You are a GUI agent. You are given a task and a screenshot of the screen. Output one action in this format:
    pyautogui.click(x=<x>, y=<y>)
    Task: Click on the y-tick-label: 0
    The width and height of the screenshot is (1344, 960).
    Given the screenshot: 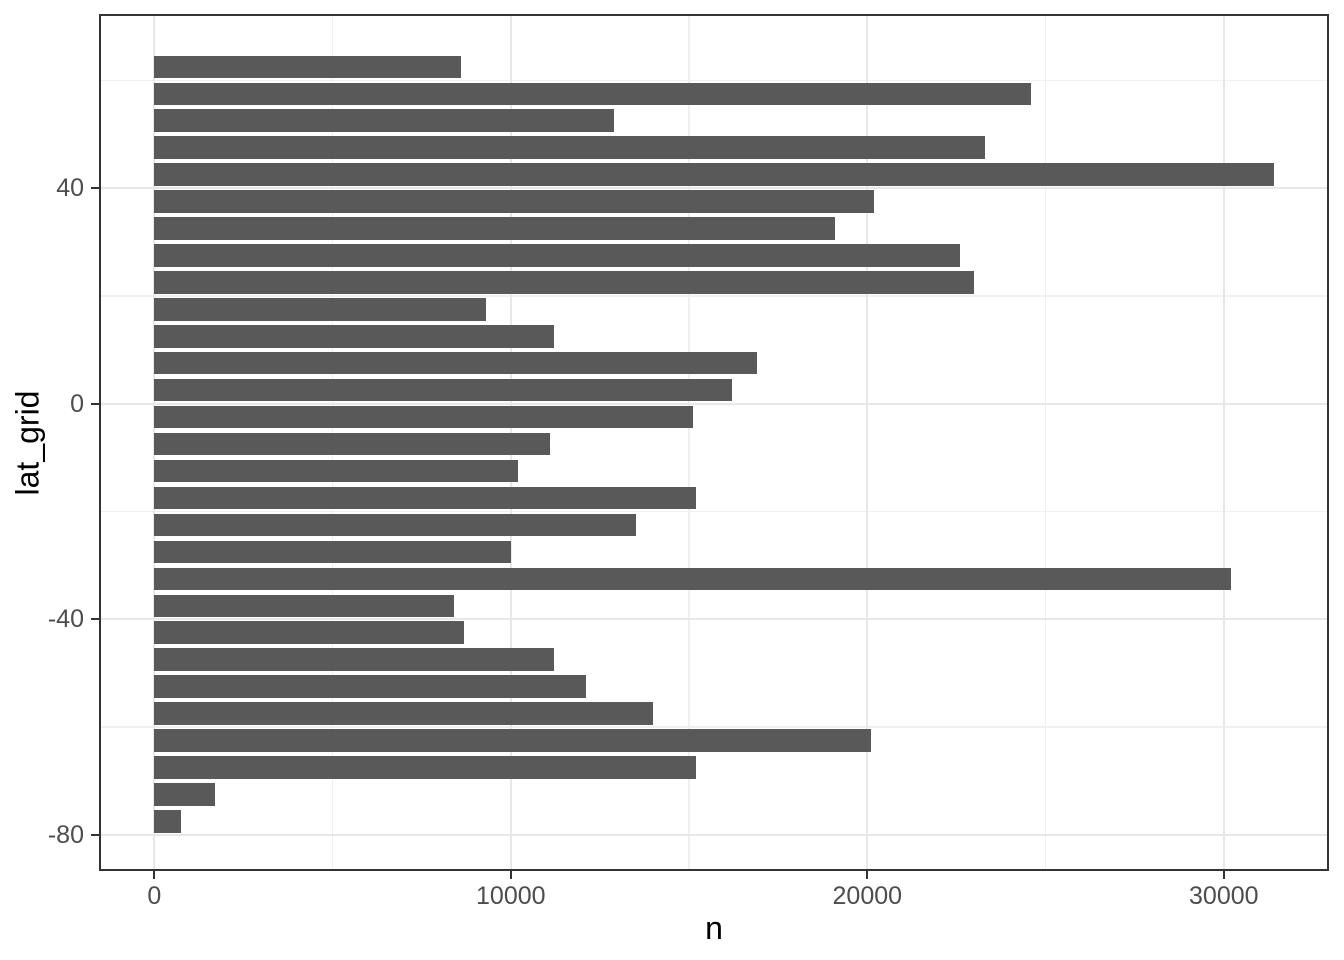 What is the action you would take?
    pyautogui.click(x=77, y=403)
    